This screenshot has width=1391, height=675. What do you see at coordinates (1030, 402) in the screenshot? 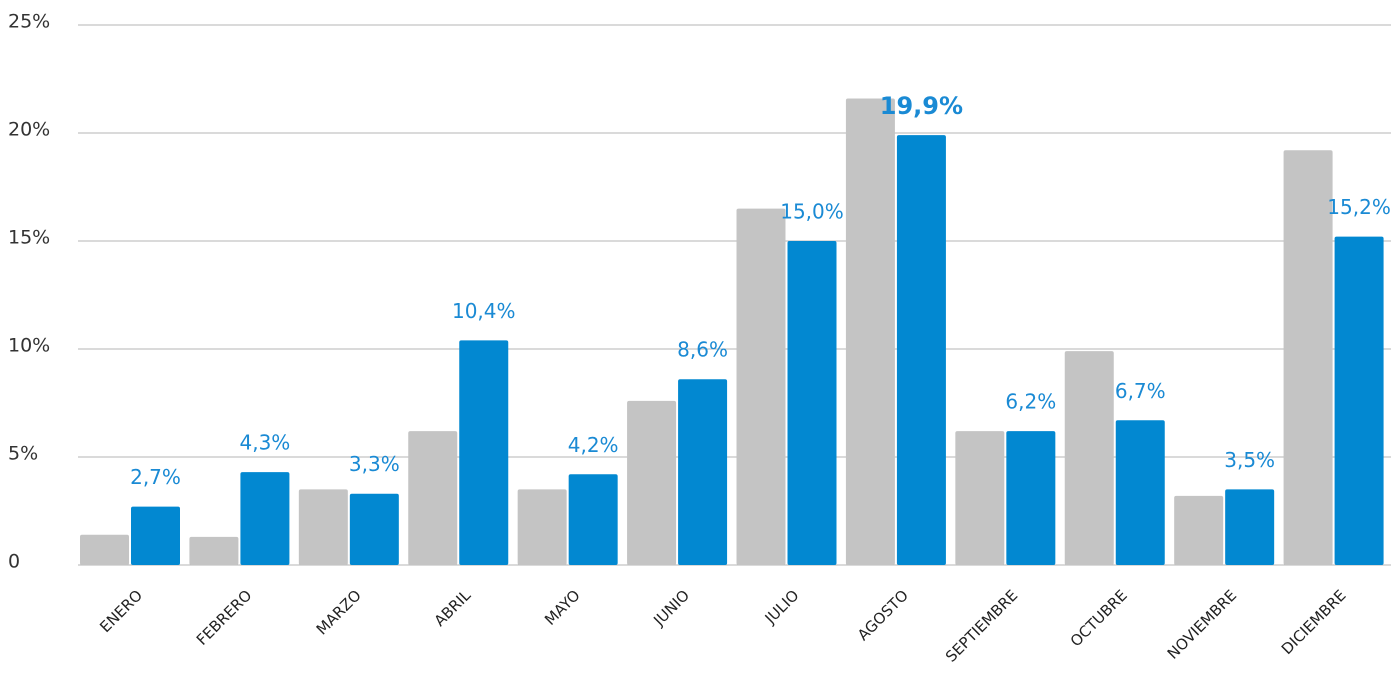
I see `value-label: 6,2%` at bounding box center [1030, 402].